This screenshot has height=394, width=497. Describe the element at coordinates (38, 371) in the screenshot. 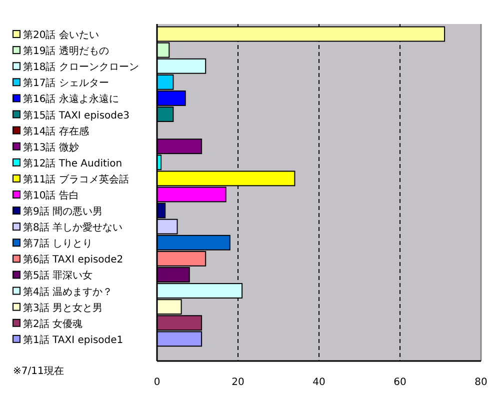

I see `text: ※7/11現在` at that location.